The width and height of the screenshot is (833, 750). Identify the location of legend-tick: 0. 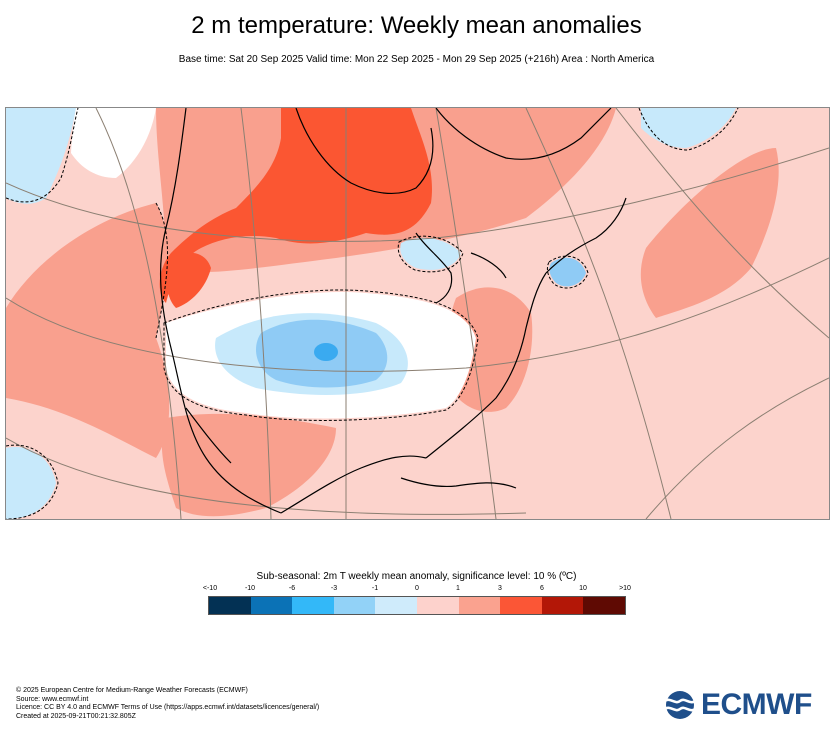
(417, 588).